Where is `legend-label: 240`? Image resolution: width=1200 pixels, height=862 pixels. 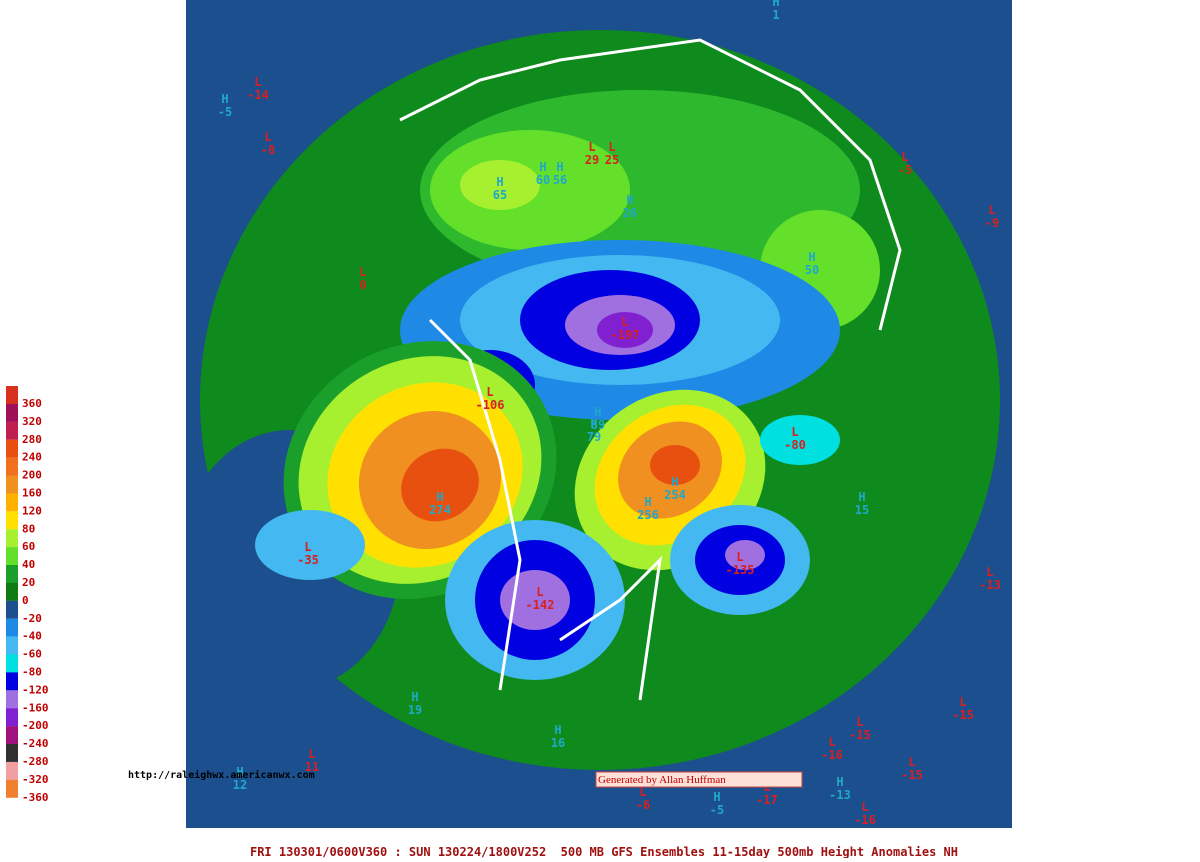
legend-label: 240 is located at coordinates (32, 457).